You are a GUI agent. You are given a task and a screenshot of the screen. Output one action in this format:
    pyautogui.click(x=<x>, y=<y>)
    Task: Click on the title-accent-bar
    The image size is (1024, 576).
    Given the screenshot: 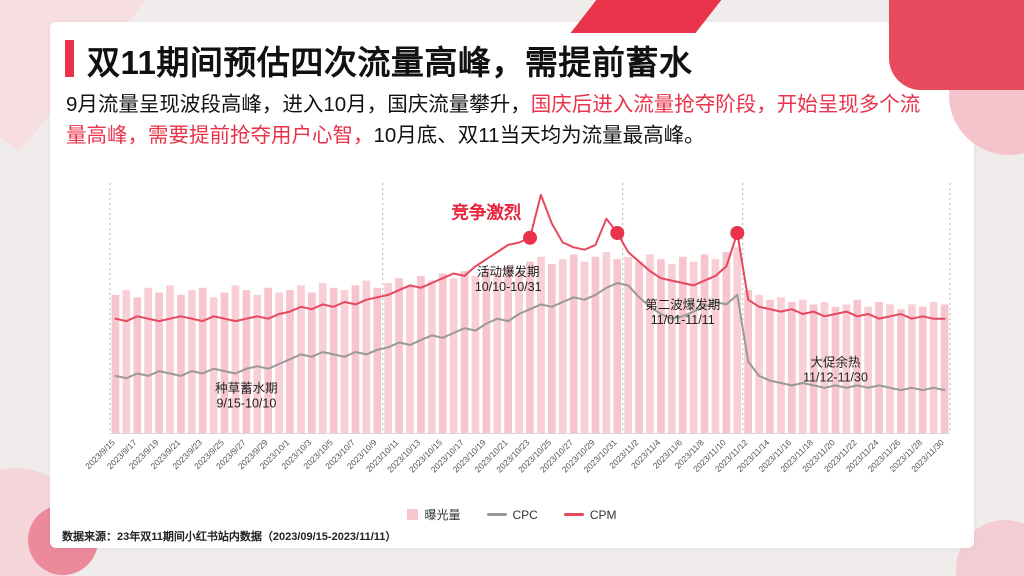 What is the action you would take?
    pyautogui.click(x=69, y=58)
    